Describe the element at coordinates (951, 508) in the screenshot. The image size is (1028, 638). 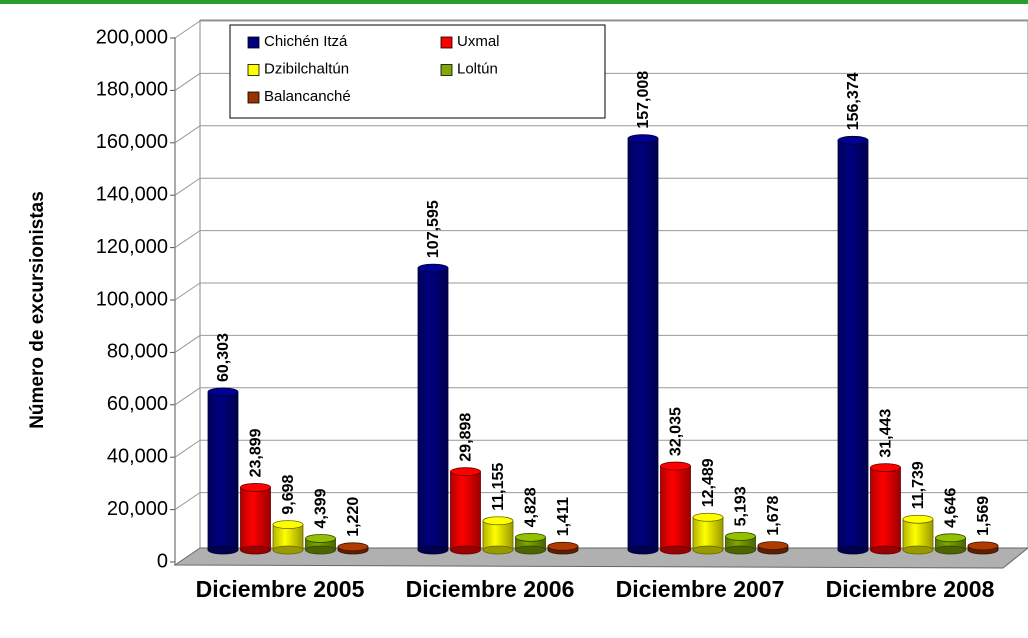
I see `data-label: 4,646` at that location.